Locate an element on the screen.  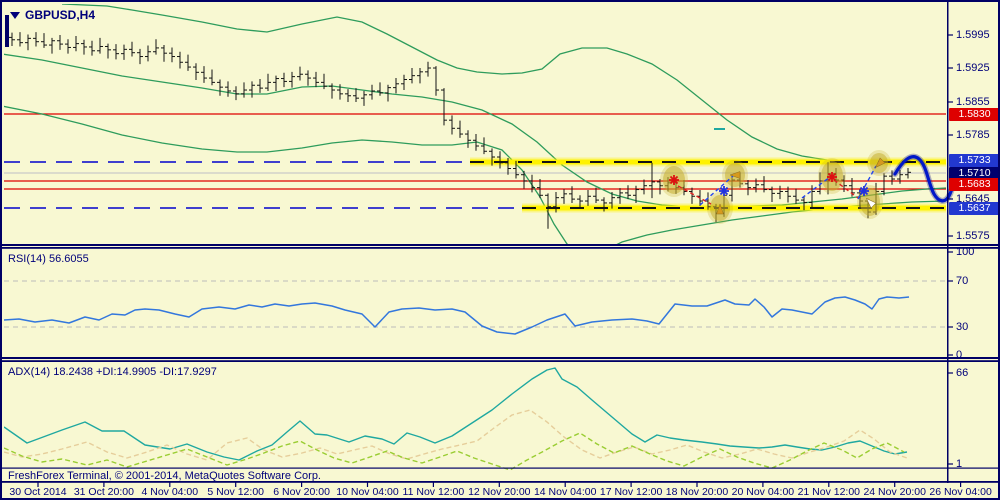
time-axis-label: 30 Oct 2014 is located at coordinates (38, 492).